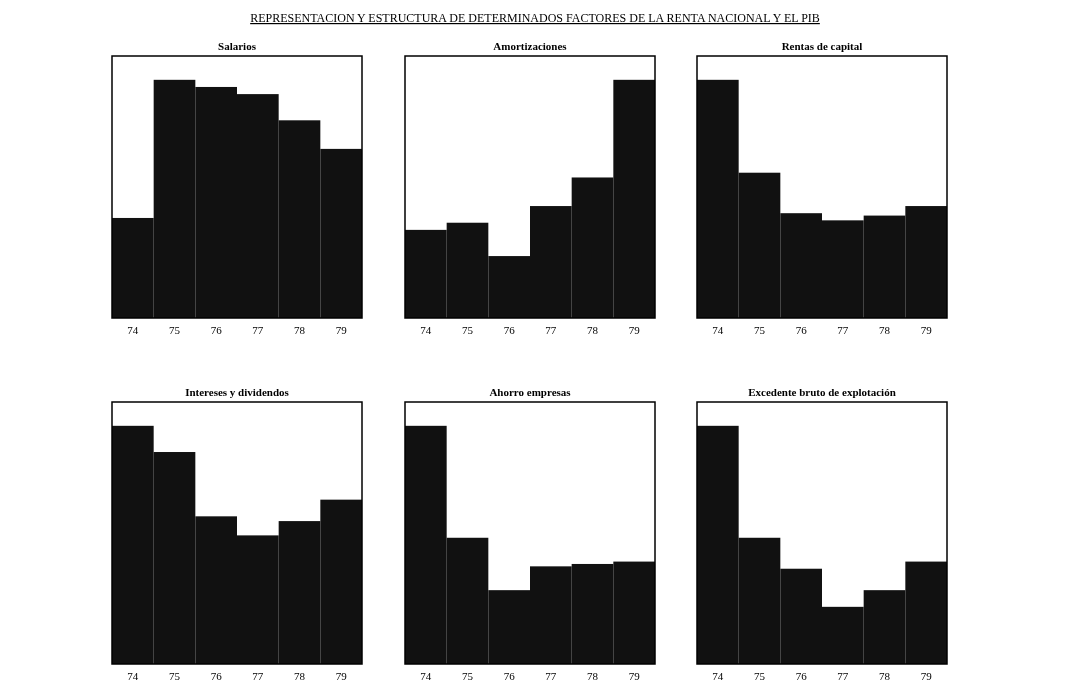  I want to click on chart-title: Salarios, so click(237, 46).